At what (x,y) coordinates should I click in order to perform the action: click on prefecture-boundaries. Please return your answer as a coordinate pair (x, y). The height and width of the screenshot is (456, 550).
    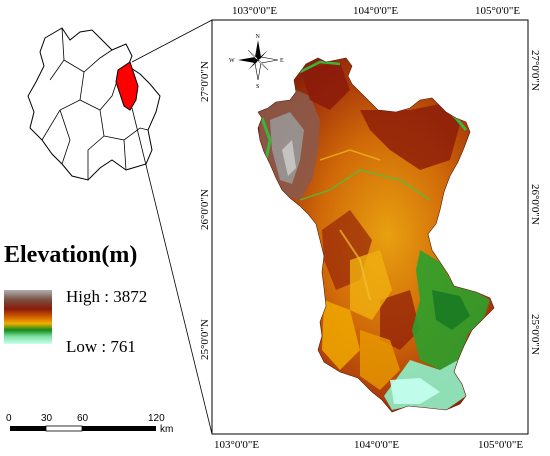
    Looking at the image, I should click on (95, 103).